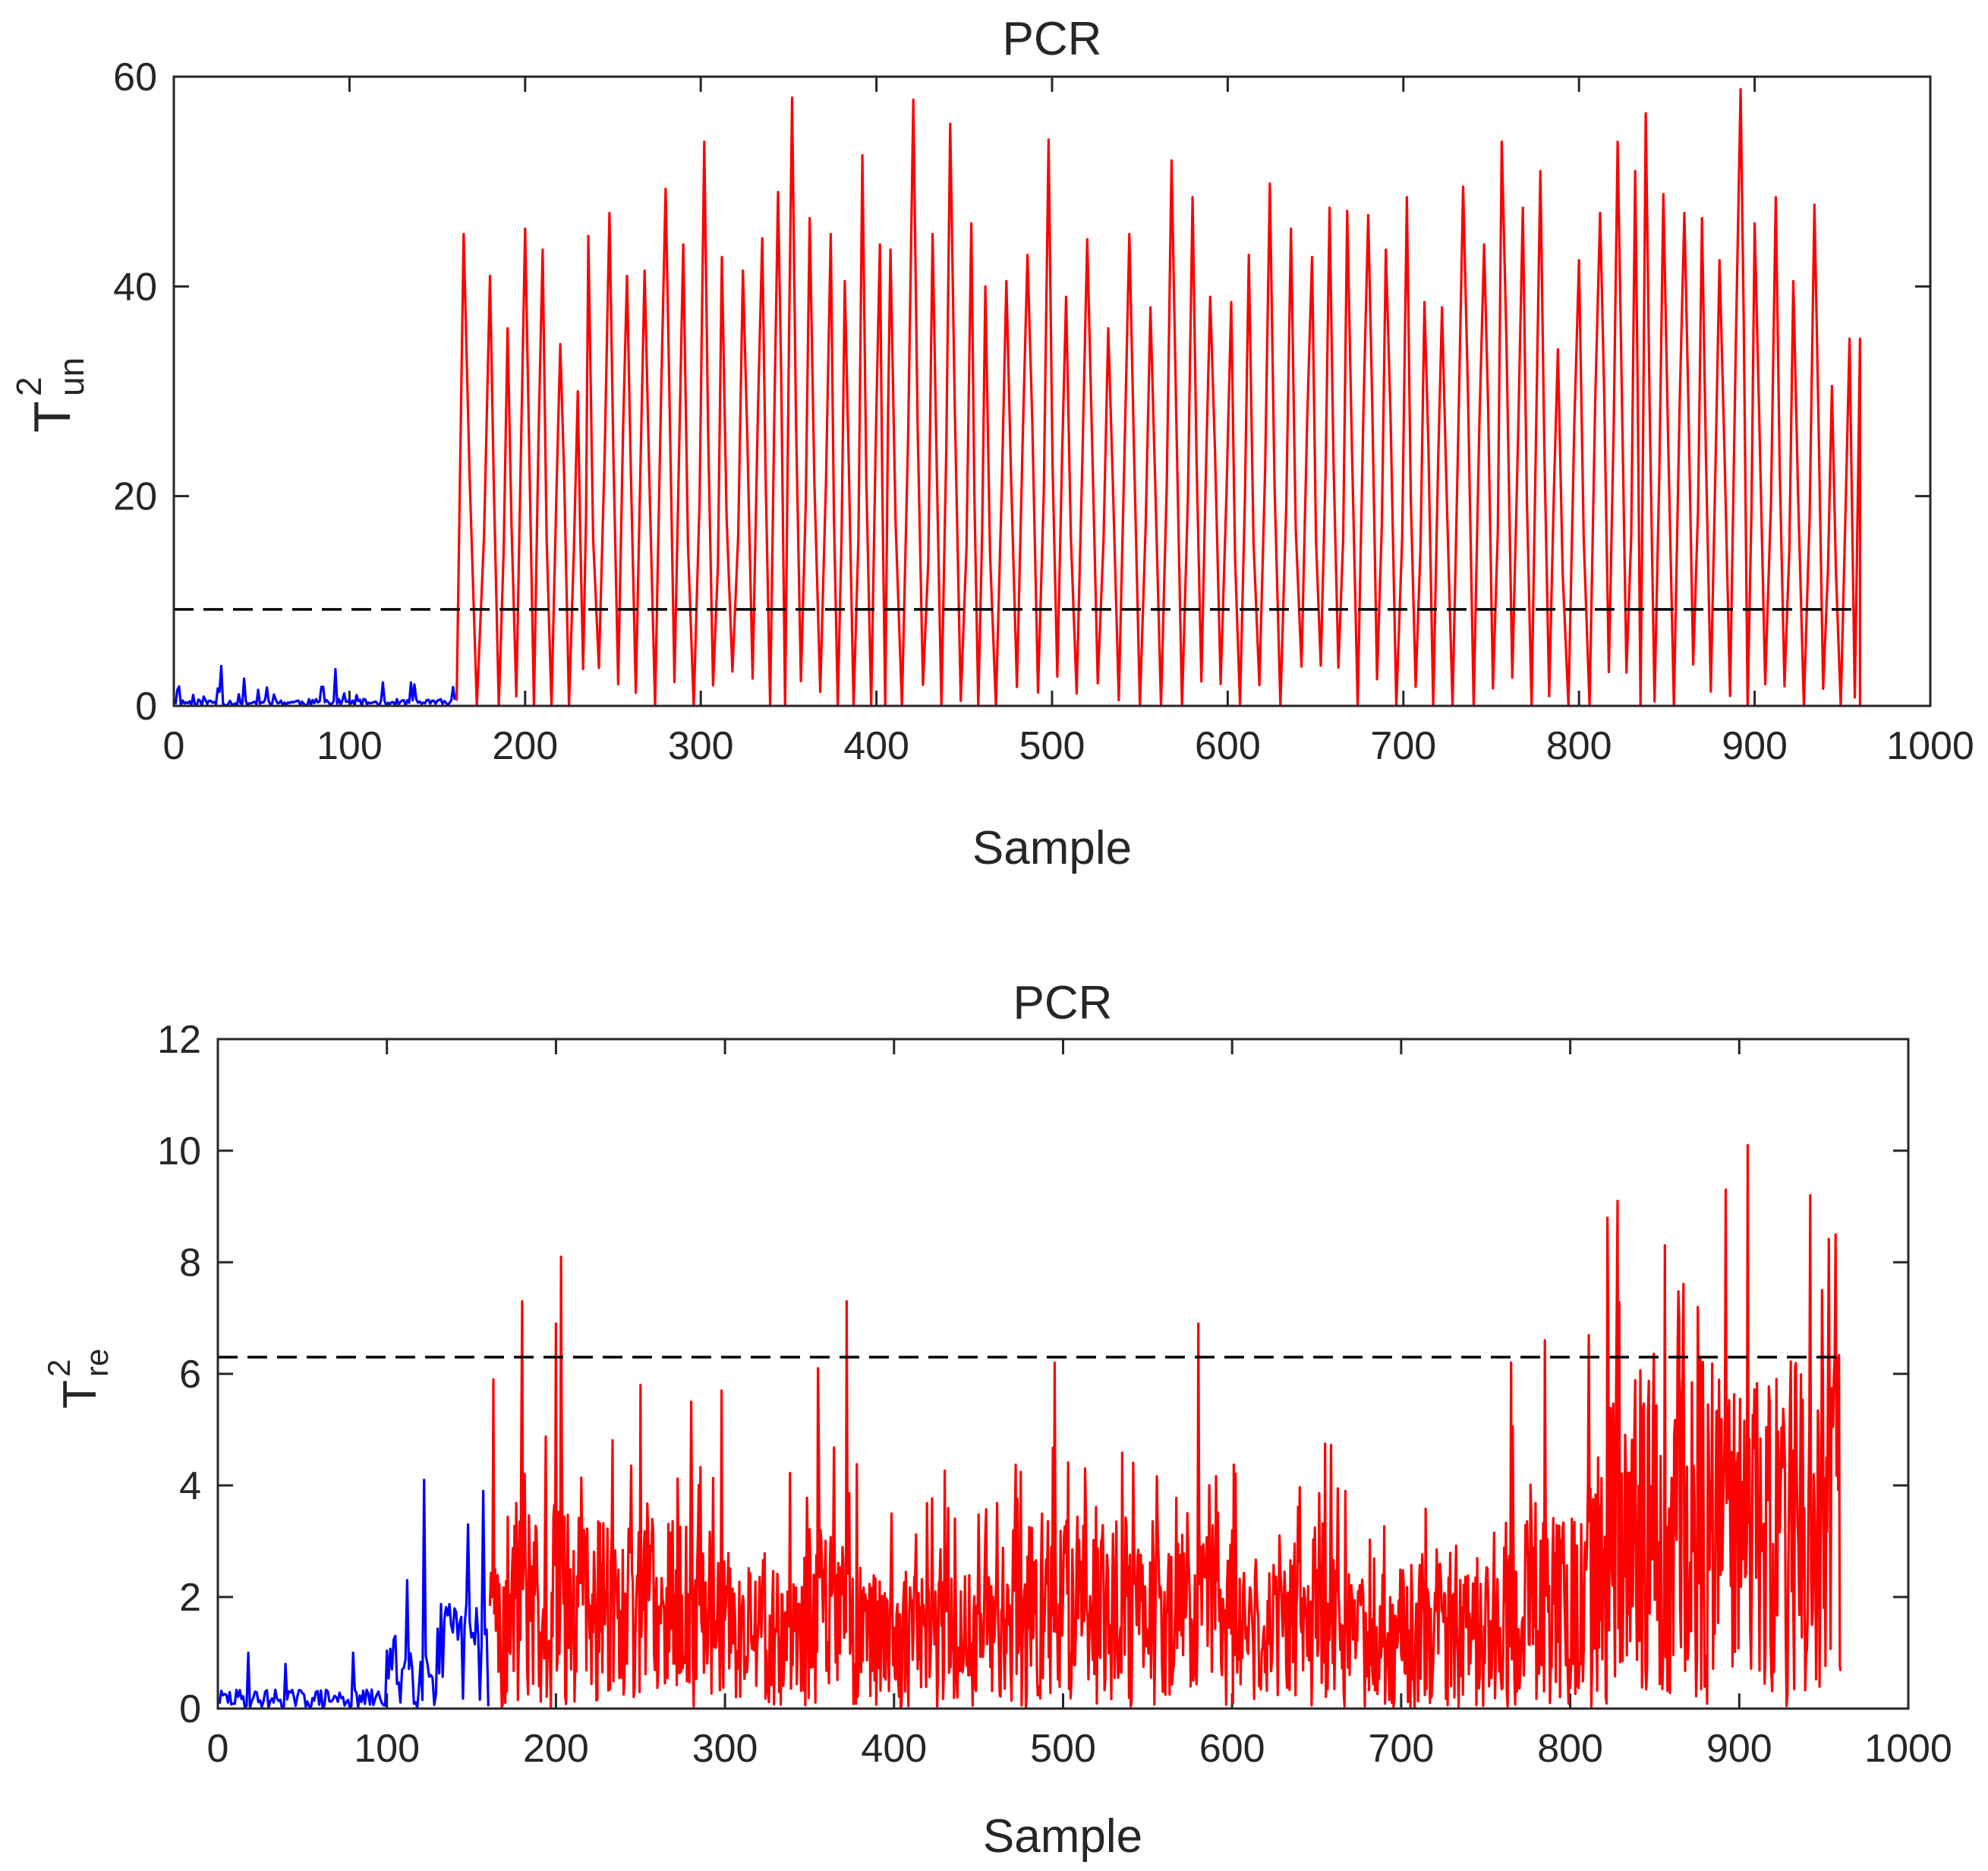  Describe the element at coordinates (1063, 1003) in the screenshot. I see `bottom-chart-title: PCR` at that location.